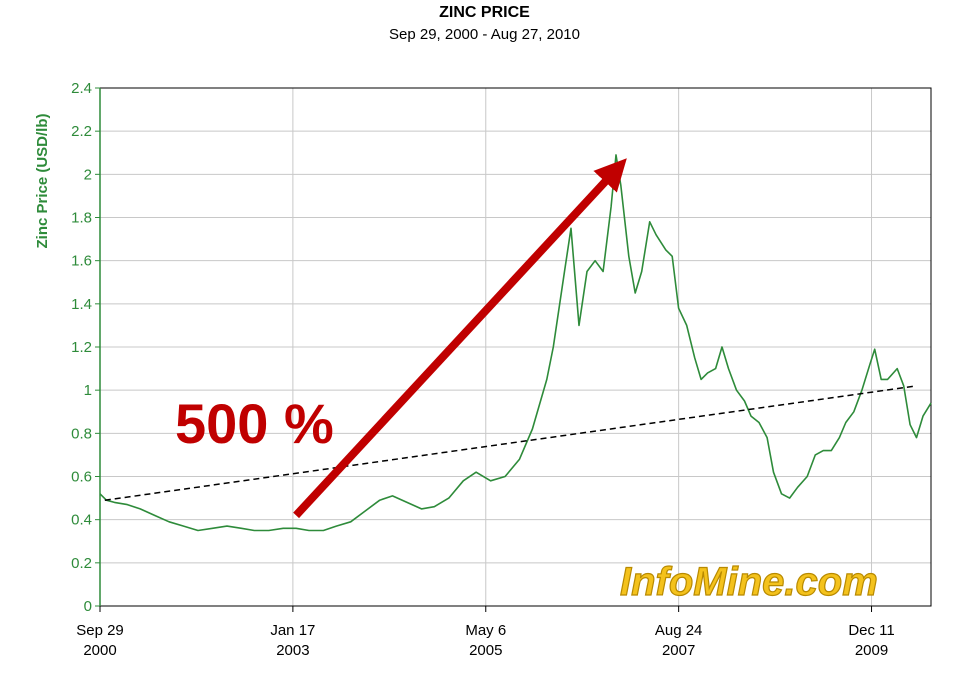  I want to click on x-tick-label: 2009, so click(871, 650).